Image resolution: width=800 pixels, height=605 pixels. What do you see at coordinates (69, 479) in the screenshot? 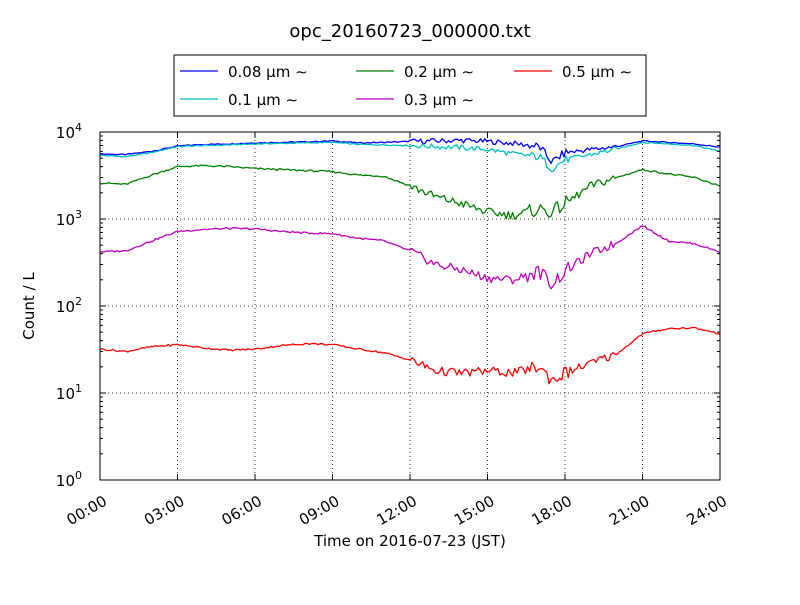
I see `y-tick-label: 10⁰` at bounding box center [69, 479].